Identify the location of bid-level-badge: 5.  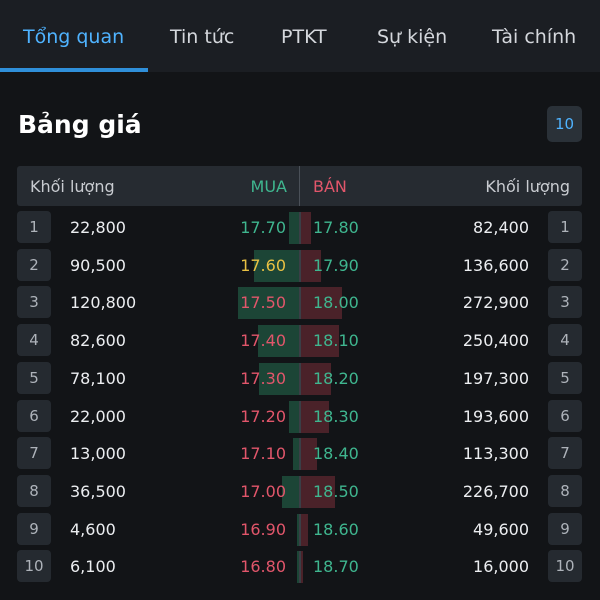
(34, 377).